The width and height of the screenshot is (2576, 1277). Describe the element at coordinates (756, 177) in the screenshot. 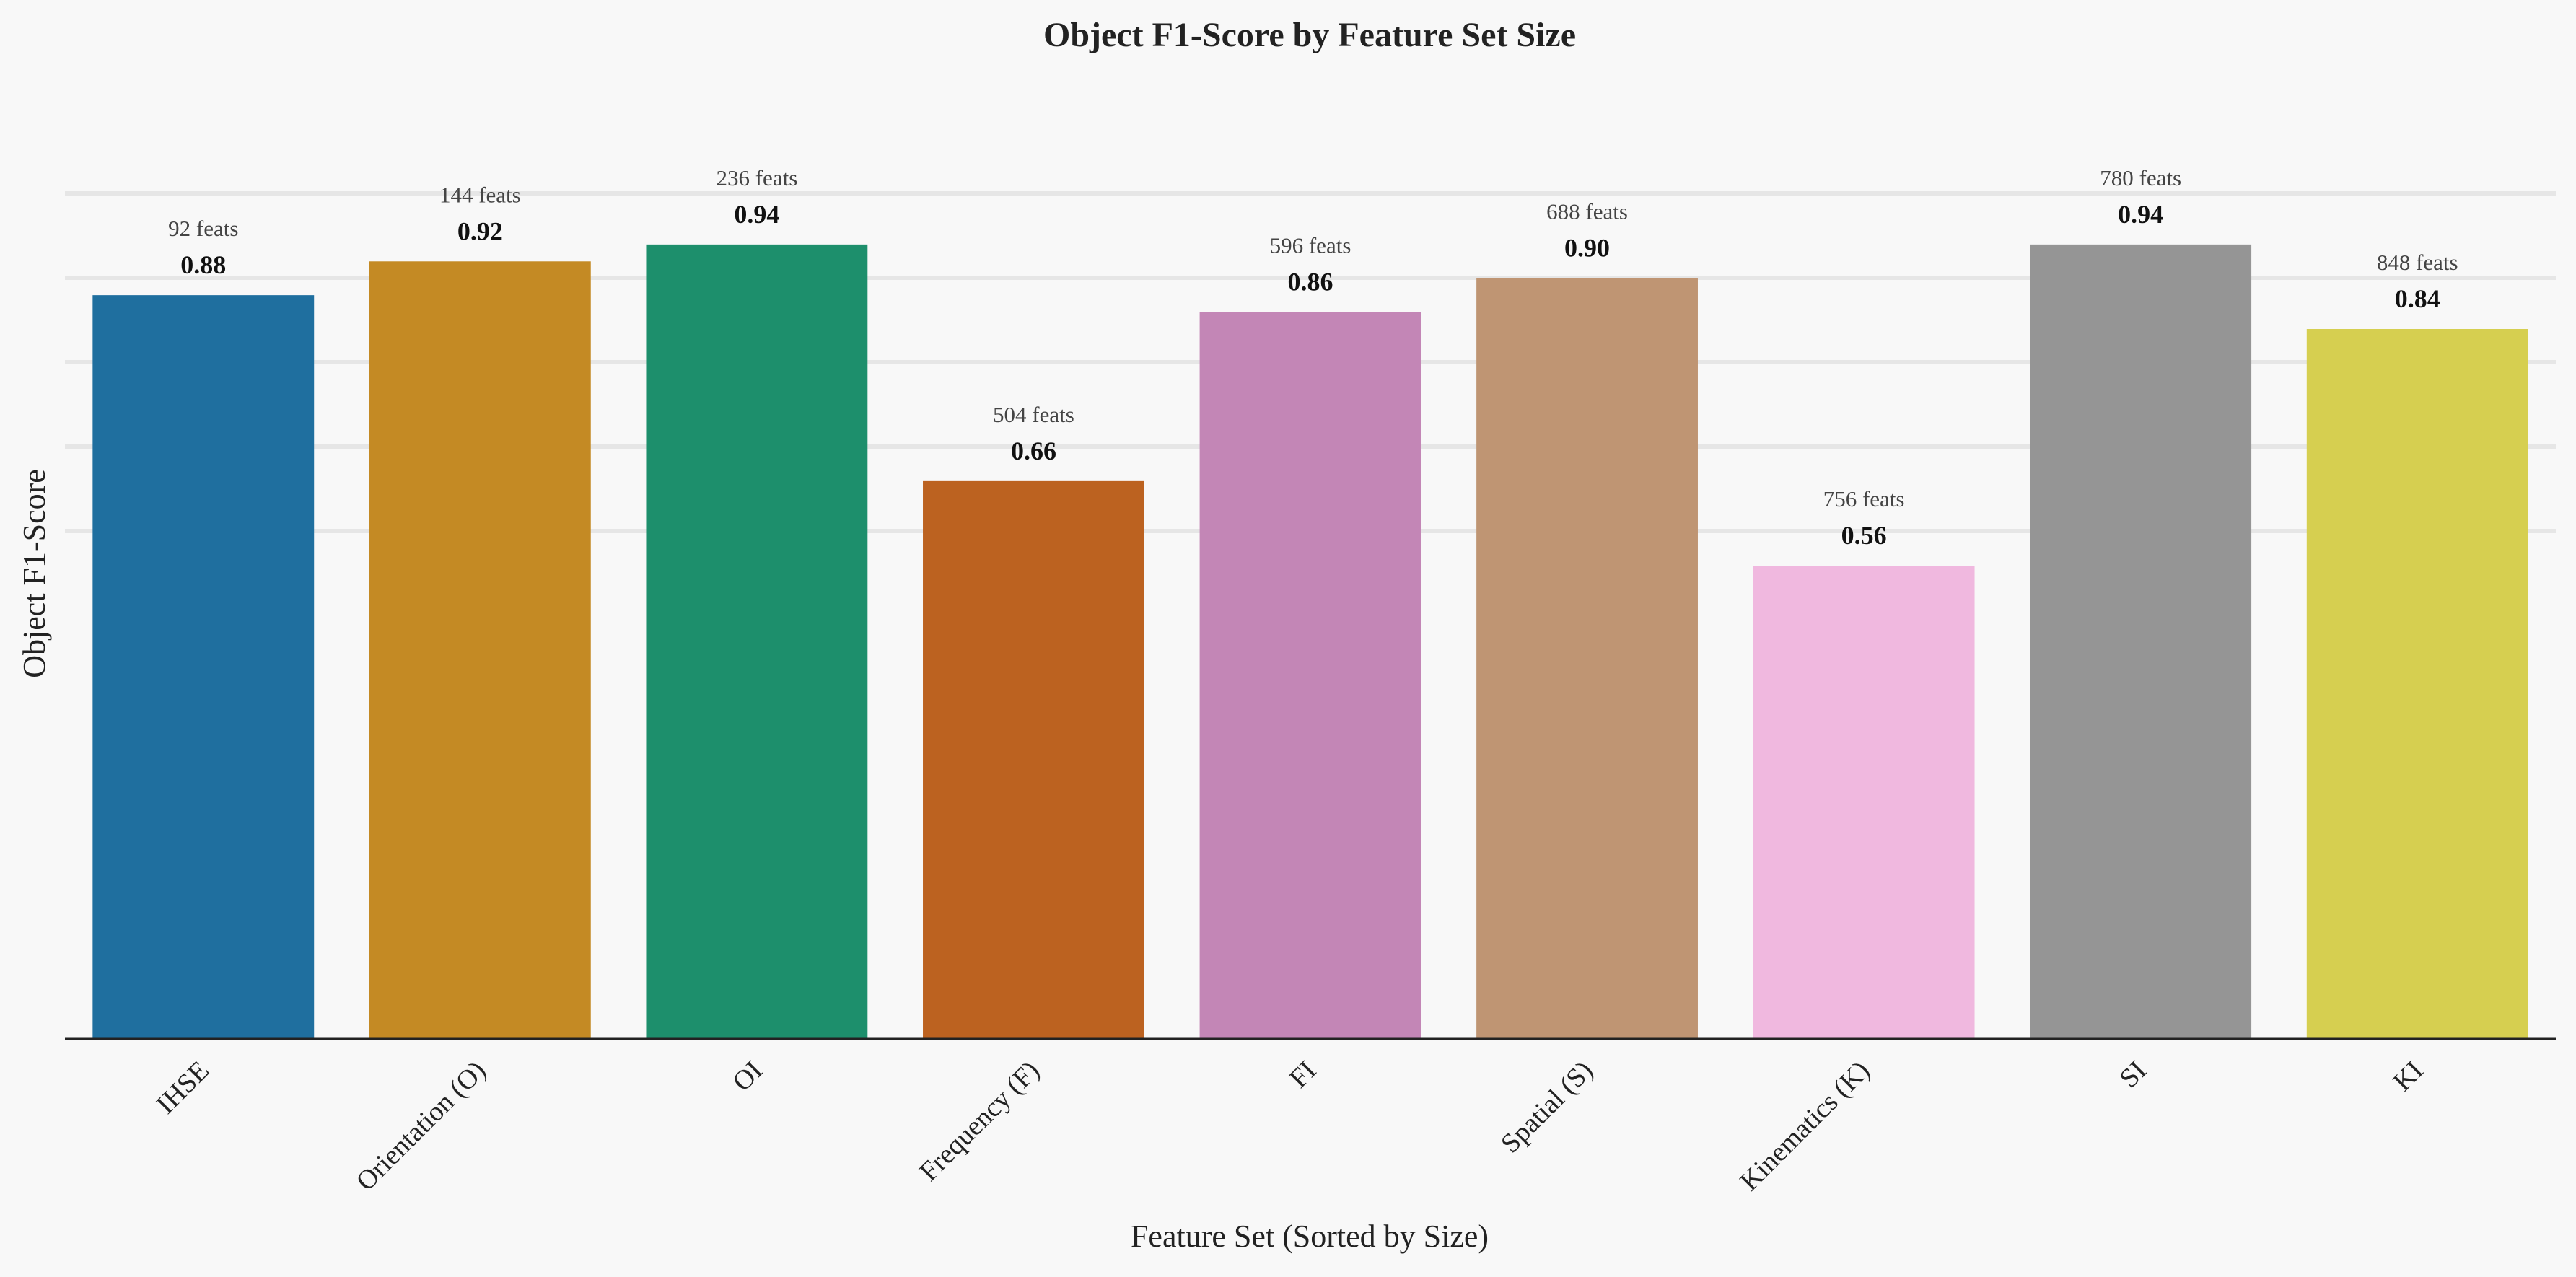

I see `feature-count-label: 236 feats` at that location.